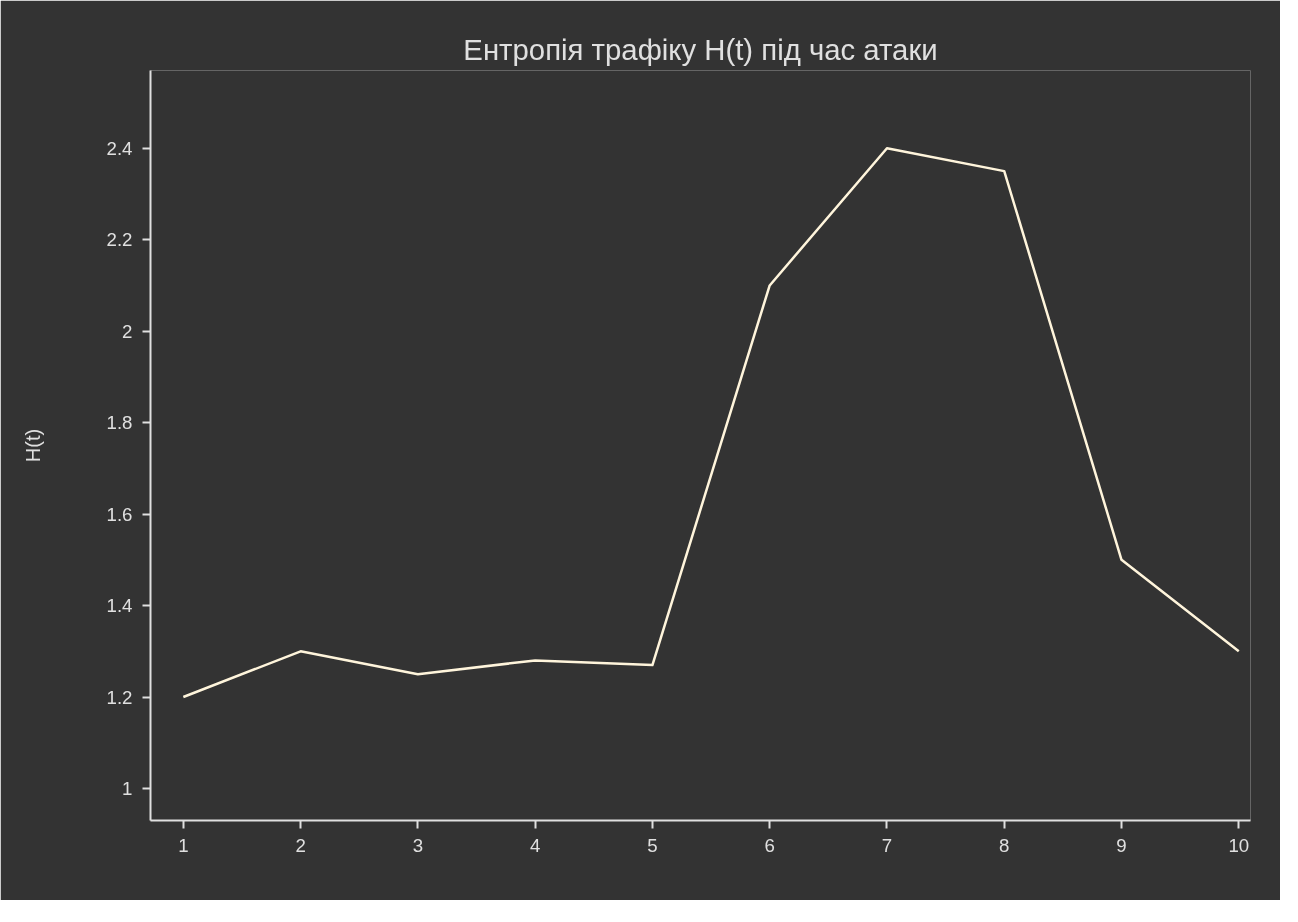 The height and width of the screenshot is (922, 1298). Describe the element at coordinates (769, 845) in the screenshot. I see `x-tick-label: 6` at that location.